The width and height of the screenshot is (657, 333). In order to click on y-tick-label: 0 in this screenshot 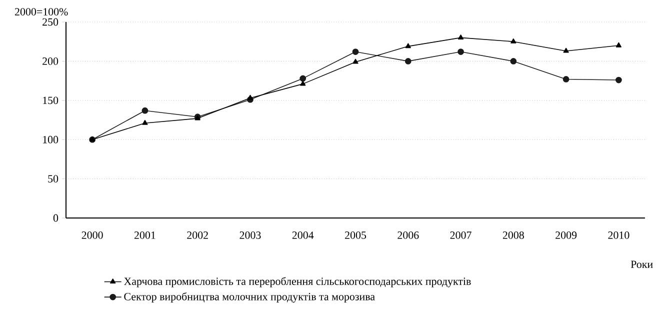, I will do `click(55, 218)`.